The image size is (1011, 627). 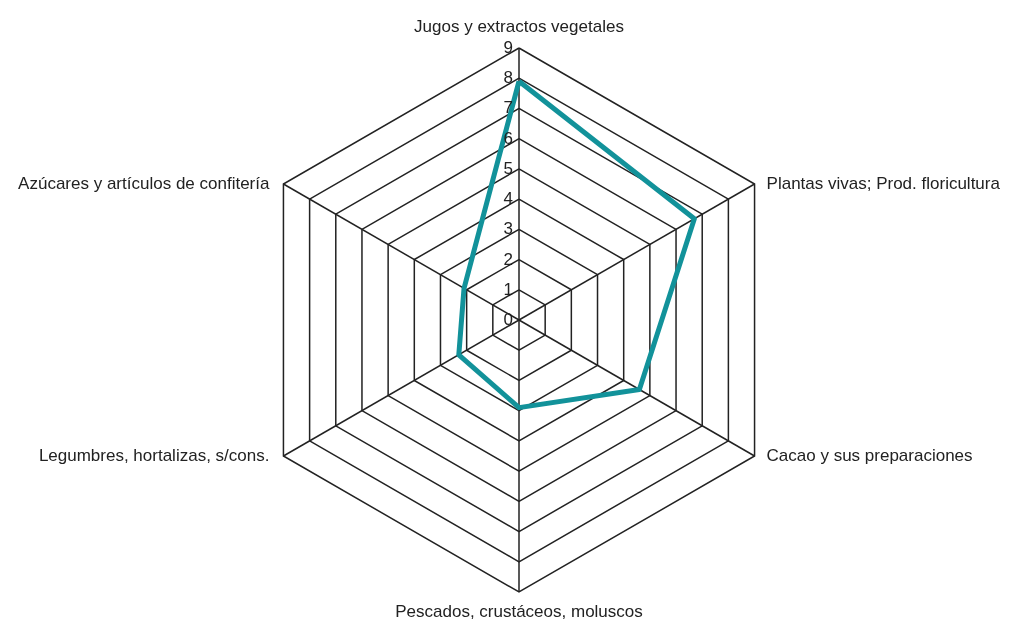 What do you see at coordinates (508, 229) in the screenshot?
I see `y-tick-label: 3` at bounding box center [508, 229].